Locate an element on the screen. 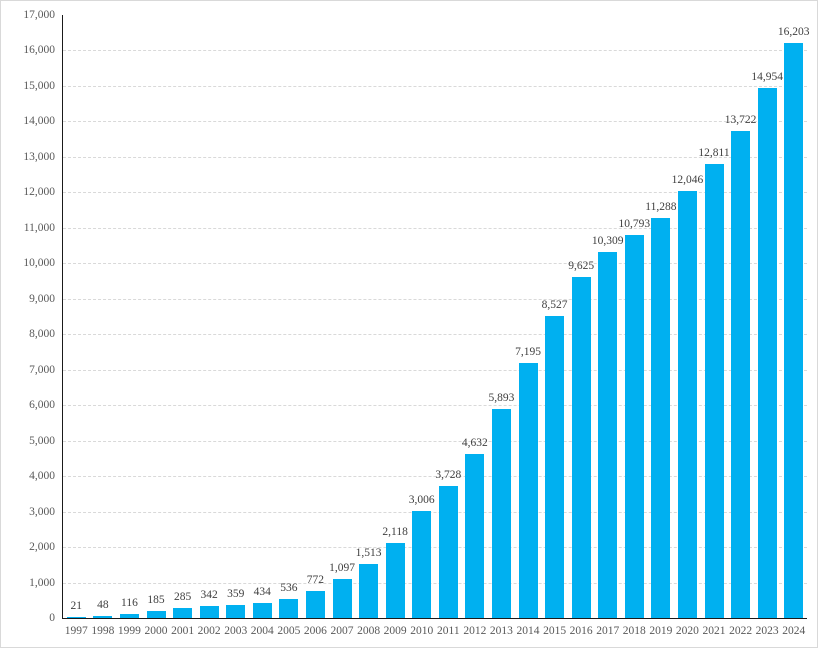 The width and height of the screenshot is (820, 650). x-axis-tick-label-1997: 1997 is located at coordinates (76, 631).